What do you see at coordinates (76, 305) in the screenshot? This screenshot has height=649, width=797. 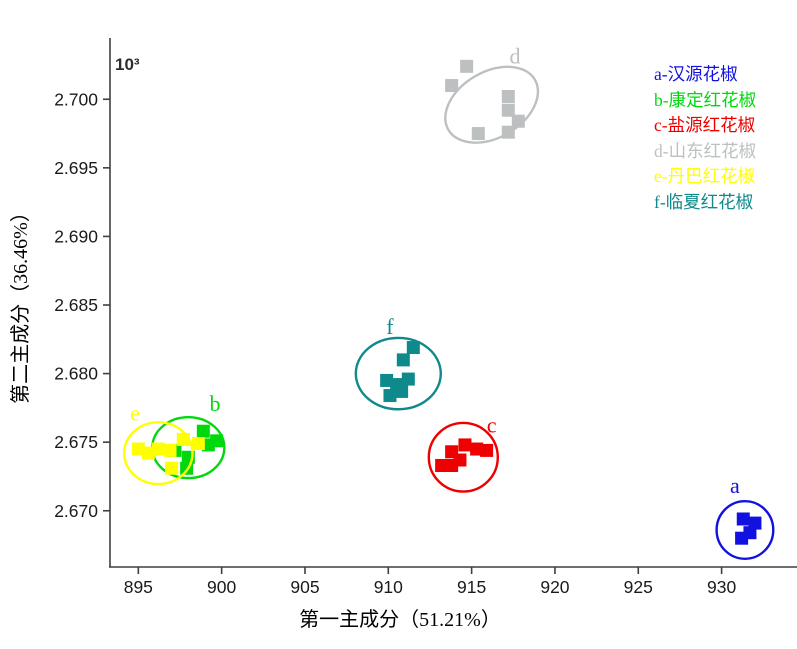 I see `y-tick-label: 2.685` at bounding box center [76, 305].